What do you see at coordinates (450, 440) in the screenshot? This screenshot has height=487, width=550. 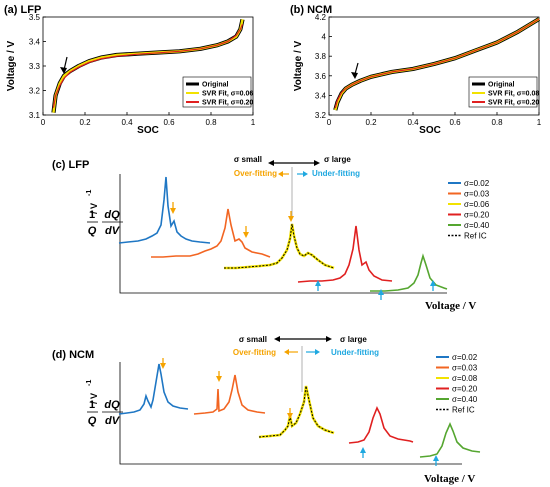 I see `panel-d-curve-sigma-0.40` at bounding box center [450, 440].